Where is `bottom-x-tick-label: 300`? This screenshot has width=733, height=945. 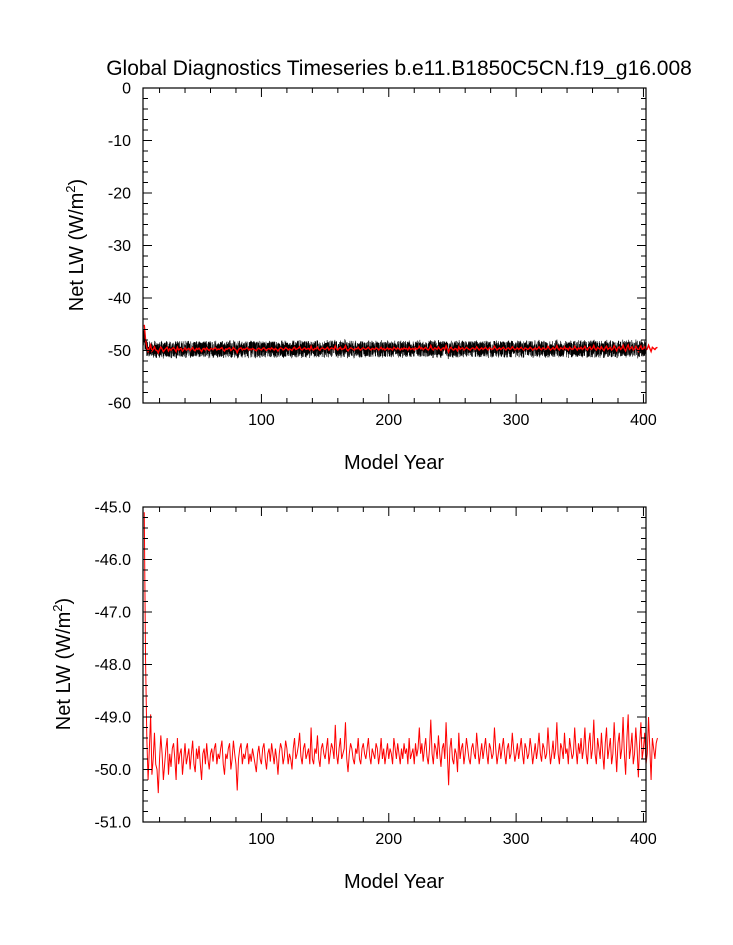
bottom-x-tick-label: 300 is located at coordinates (516, 839).